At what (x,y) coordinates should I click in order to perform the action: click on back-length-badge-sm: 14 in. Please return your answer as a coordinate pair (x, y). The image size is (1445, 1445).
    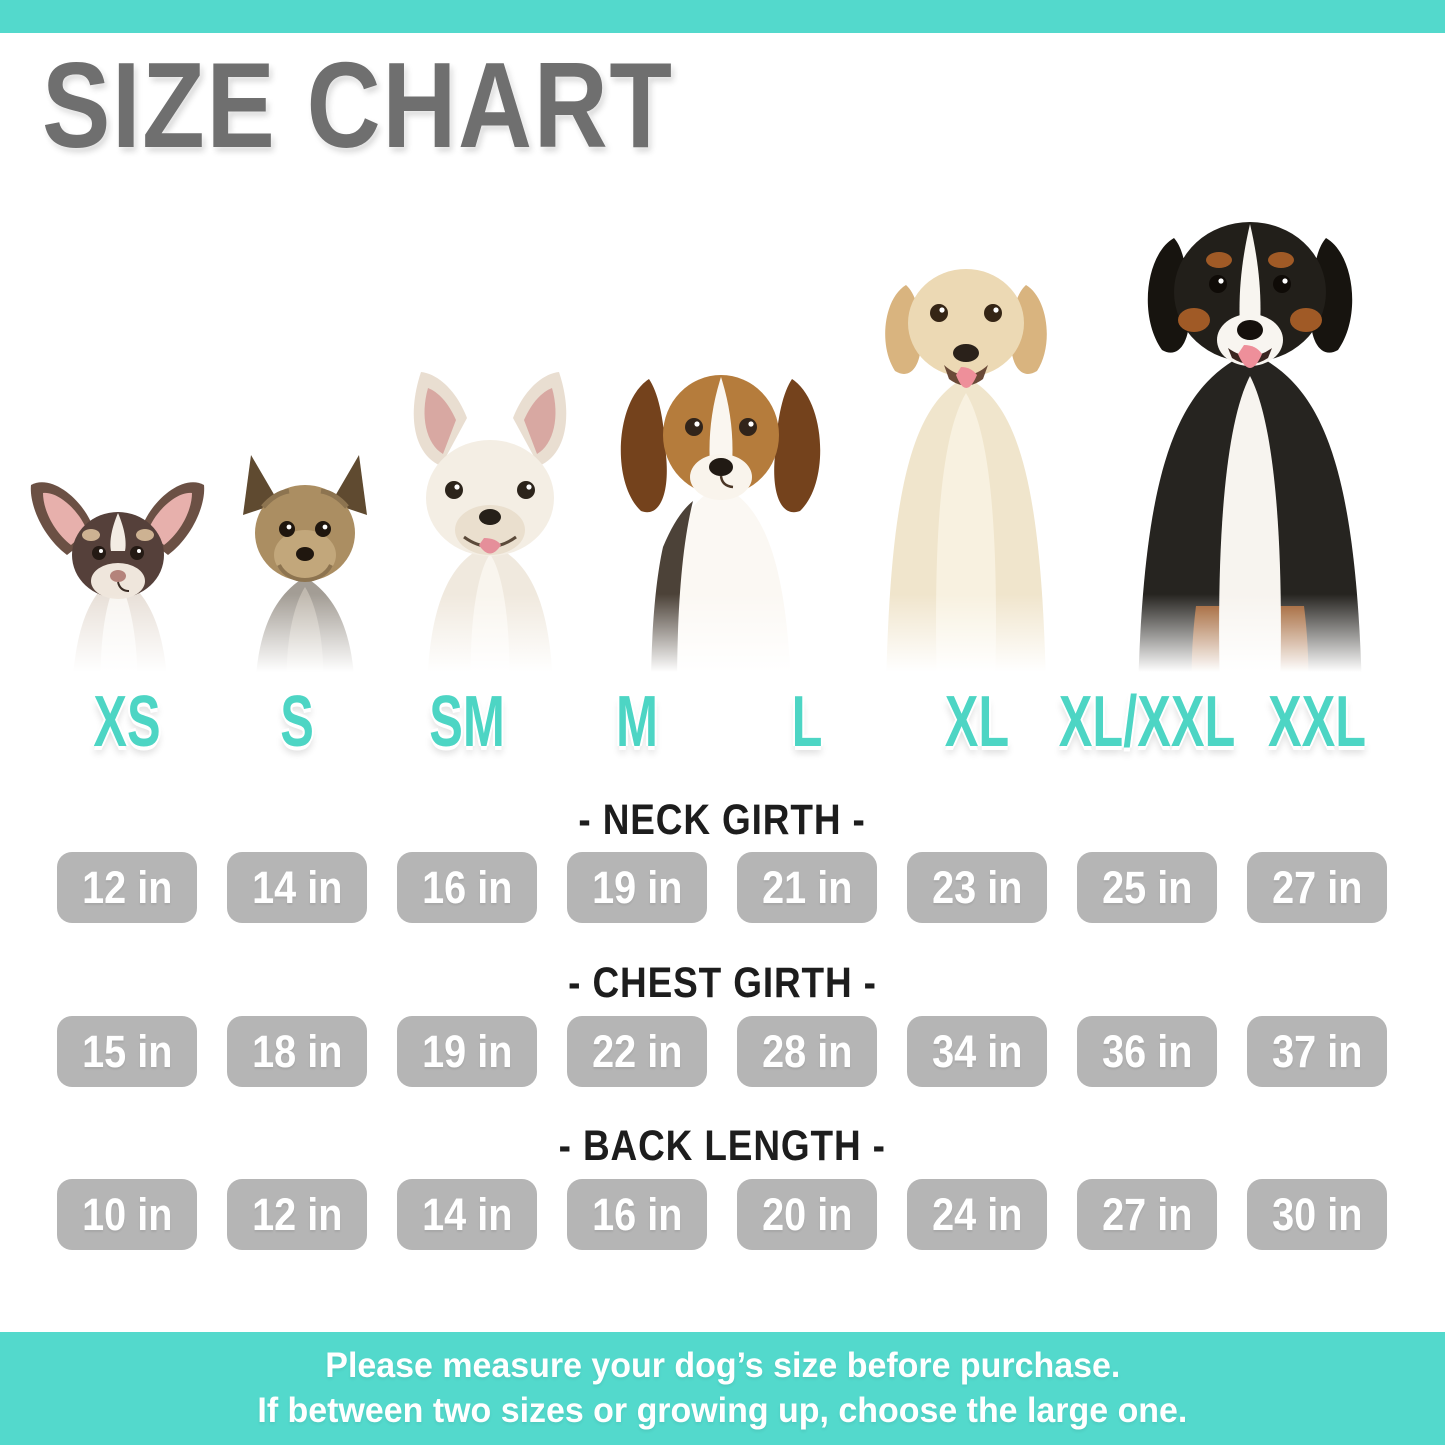
    Looking at the image, I should click on (467, 1214).